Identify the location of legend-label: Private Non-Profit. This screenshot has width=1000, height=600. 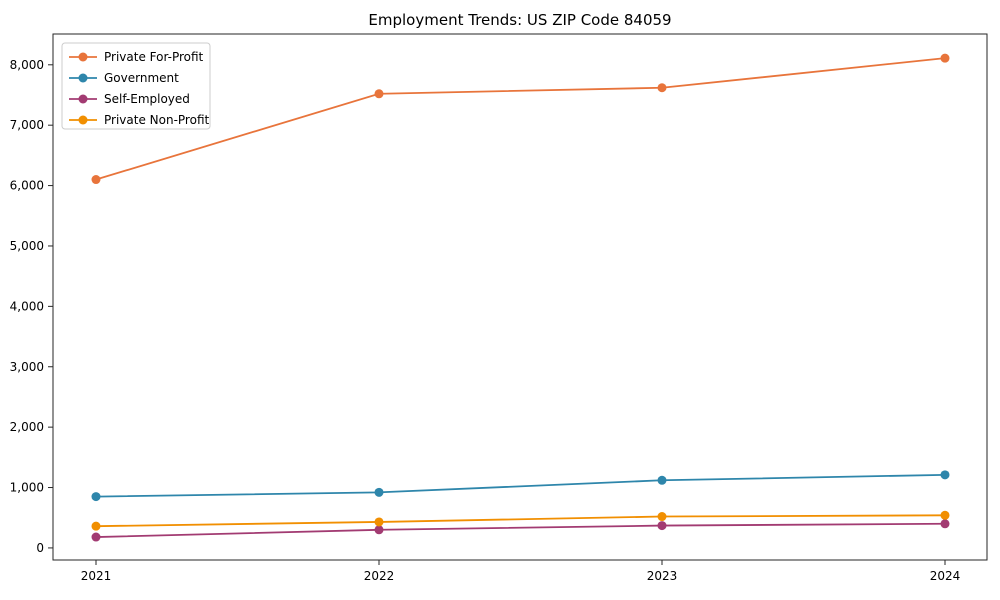
(157, 120).